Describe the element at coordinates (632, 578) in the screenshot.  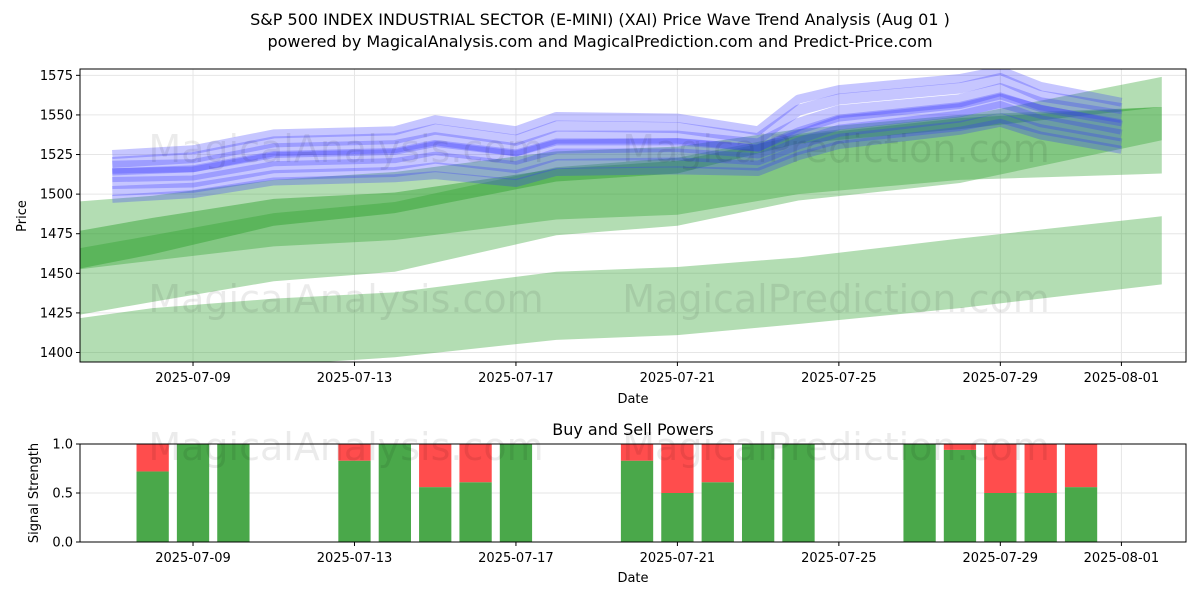
I see `powers-x-label: Date` at that location.